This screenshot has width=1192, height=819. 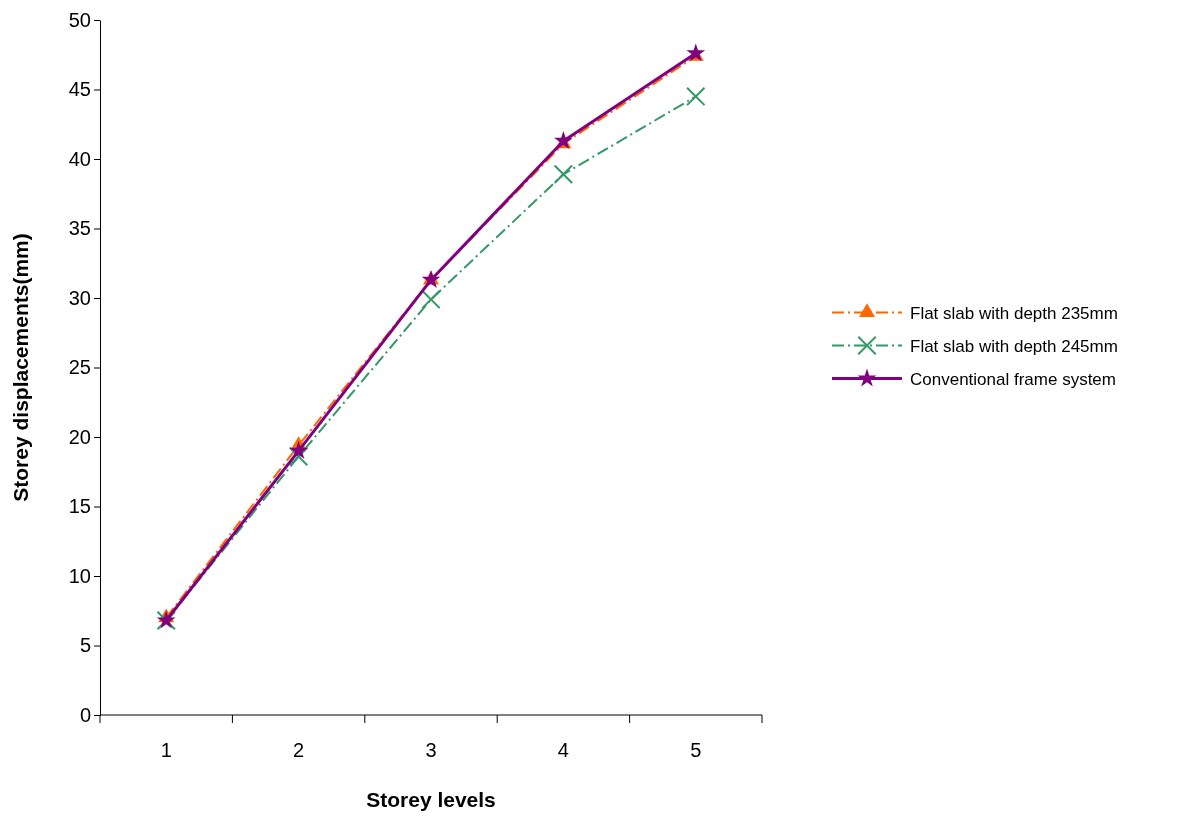 I want to click on x-tick-label: 5, so click(x=696, y=750).